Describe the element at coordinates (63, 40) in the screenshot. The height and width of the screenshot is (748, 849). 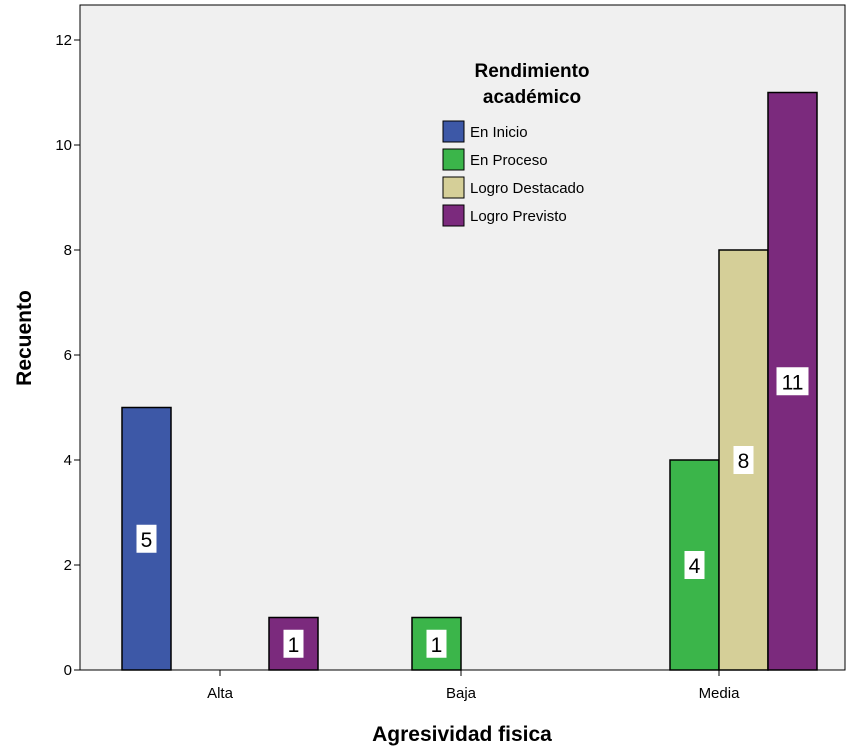
I see `y-tick-label: 12` at that location.